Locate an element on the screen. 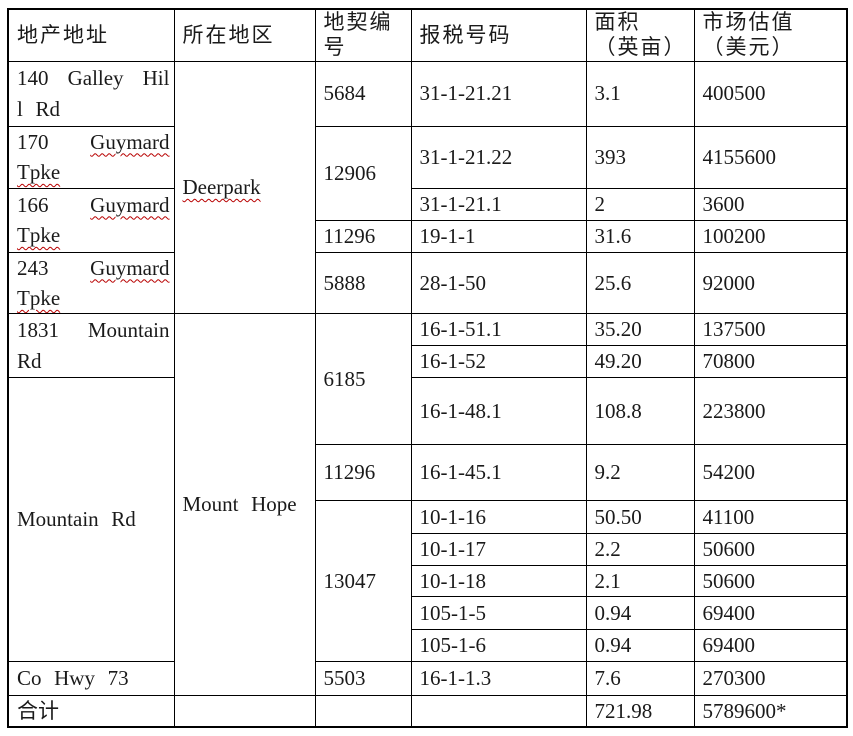 This screenshot has width=853, height=736. table-row: 11296 19-1-1 31.6 100200 is located at coordinates (428, 236).